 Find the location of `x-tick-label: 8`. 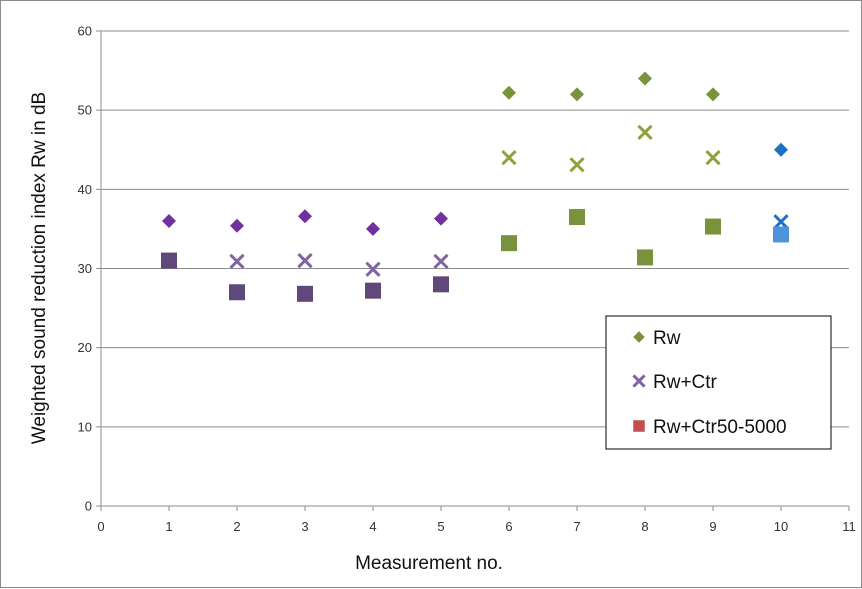

x-tick-label: 8 is located at coordinates (644, 526).